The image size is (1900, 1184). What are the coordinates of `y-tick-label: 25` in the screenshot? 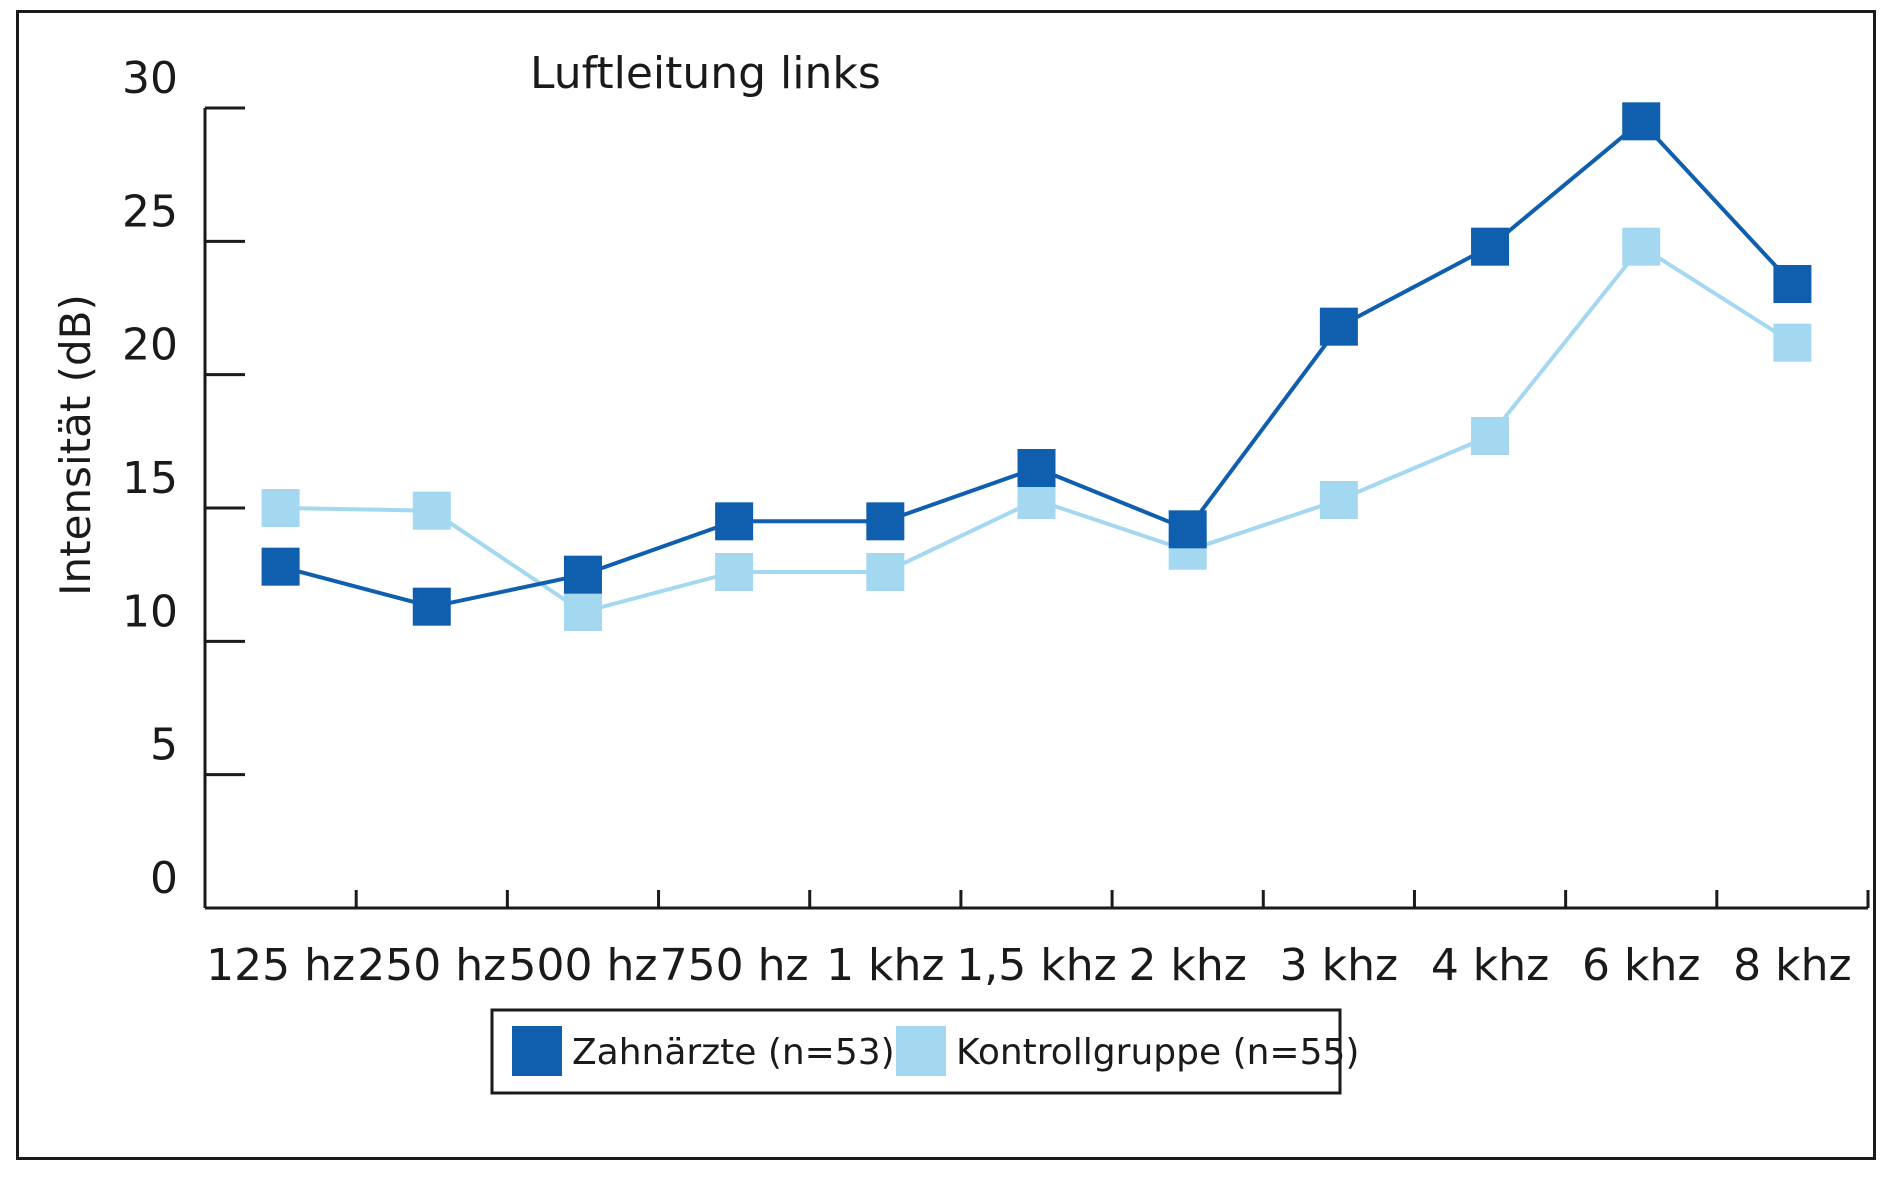 It's located at (150, 211).